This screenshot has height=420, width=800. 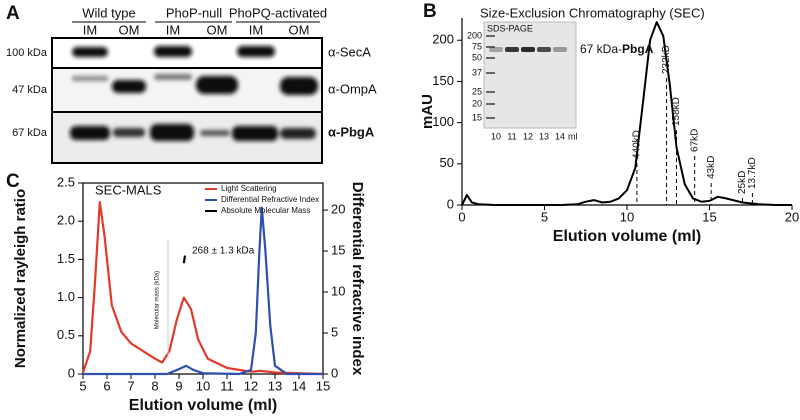 I want to click on annotation: 268 ± 1.3 kDa, so click(x=223, y=251).